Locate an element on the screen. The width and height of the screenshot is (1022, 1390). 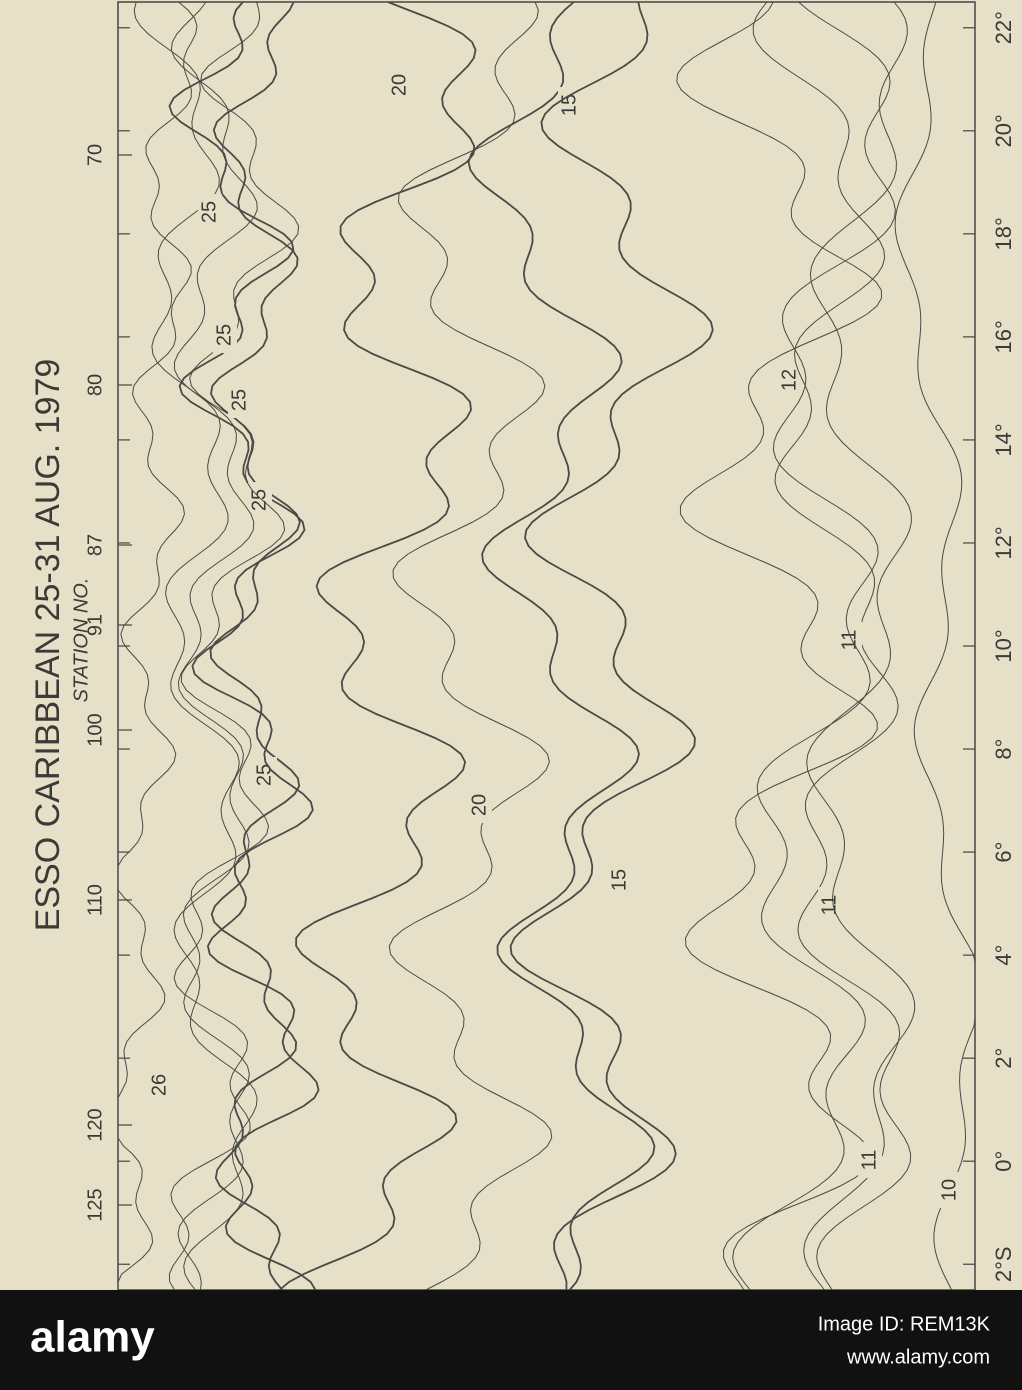
y-tick-label: 22° is located at coordinates (1003, 27).